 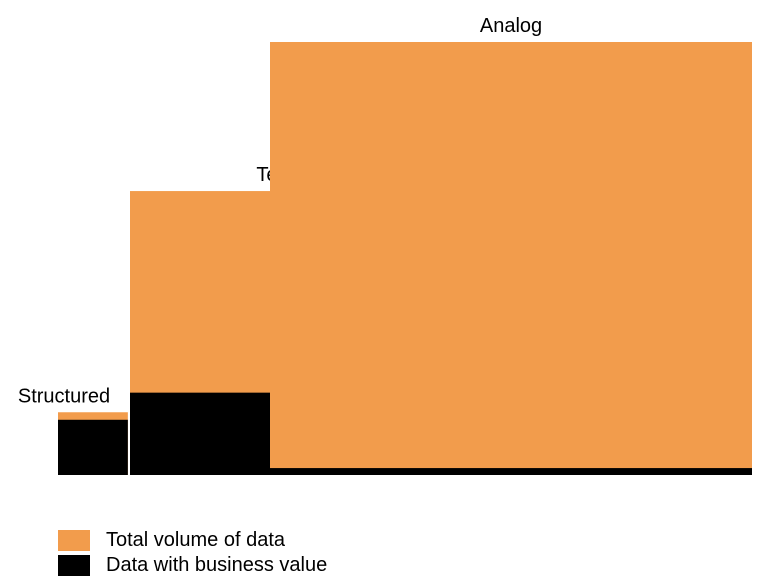 I want to click on structured-value-area, so click(x=93, y=447).